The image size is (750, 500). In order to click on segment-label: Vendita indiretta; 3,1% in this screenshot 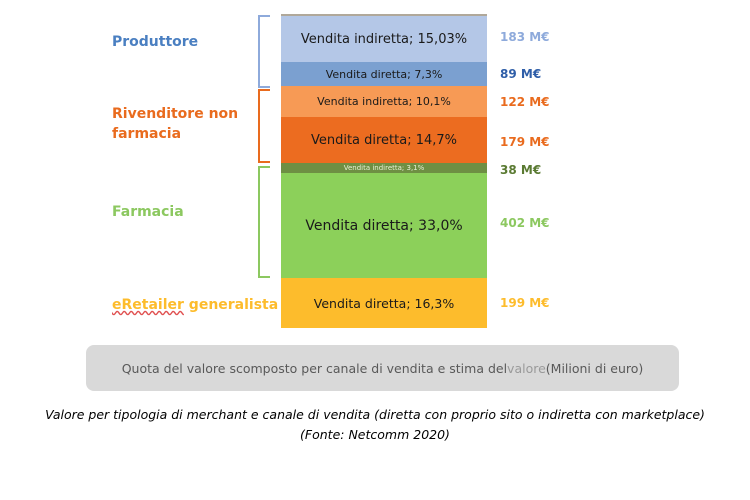, I will do `click(384, 168)`.